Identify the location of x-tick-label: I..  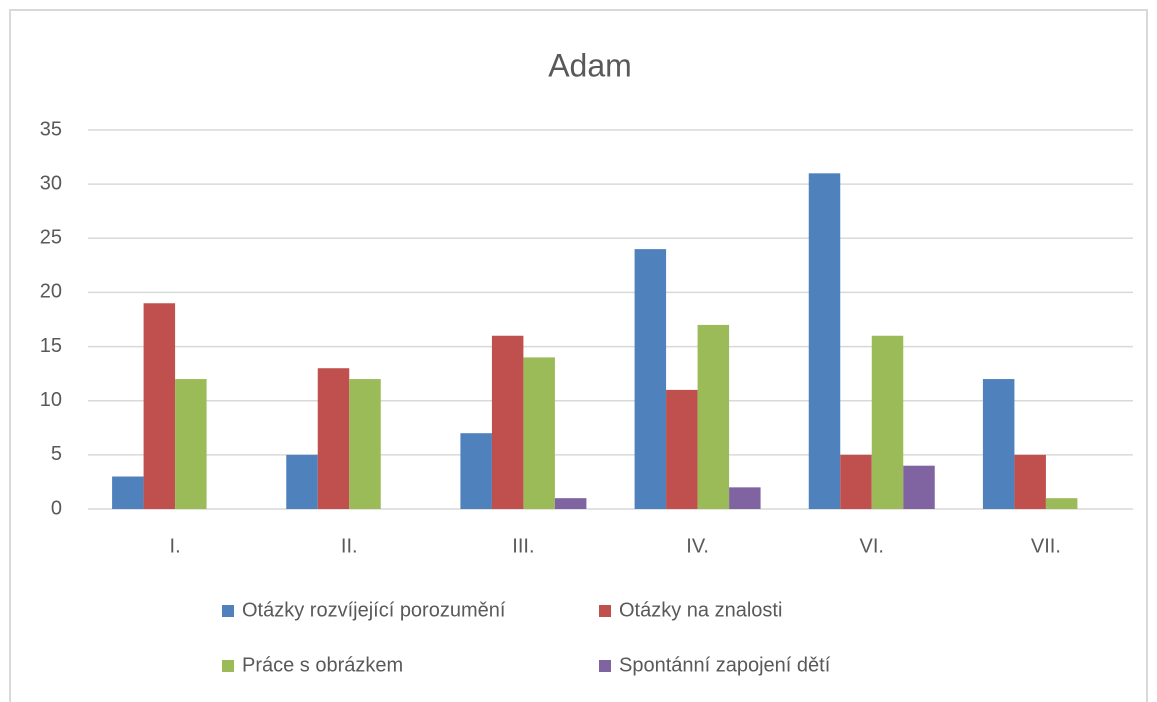
(175, 546).